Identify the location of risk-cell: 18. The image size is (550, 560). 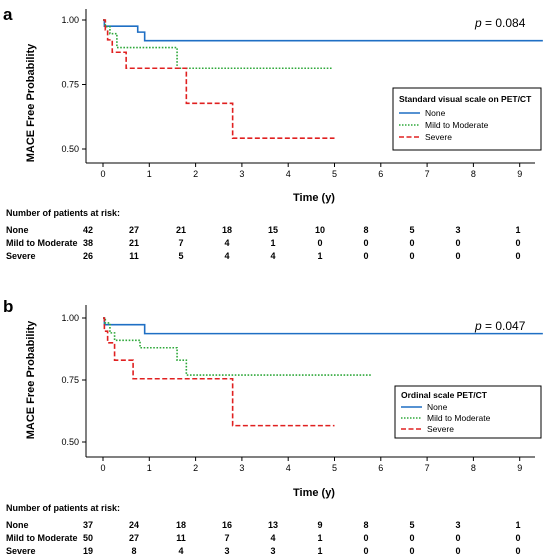
(181, 525).